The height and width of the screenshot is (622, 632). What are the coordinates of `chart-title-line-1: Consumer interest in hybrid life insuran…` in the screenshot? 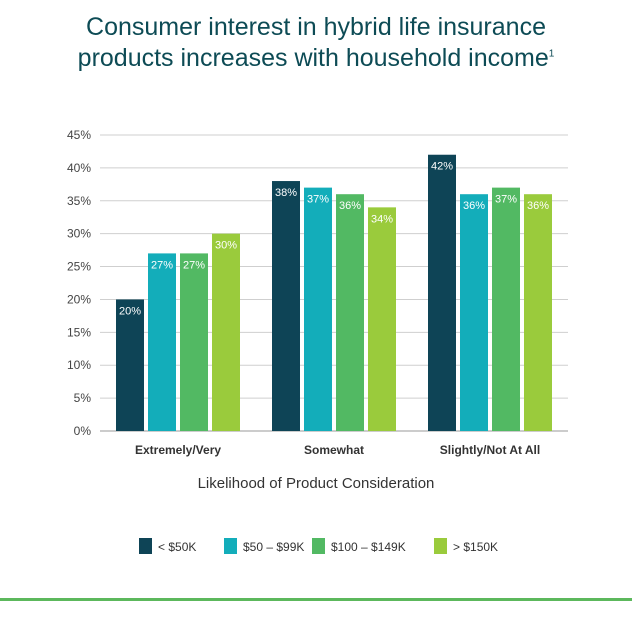 It's located at (316, 27).